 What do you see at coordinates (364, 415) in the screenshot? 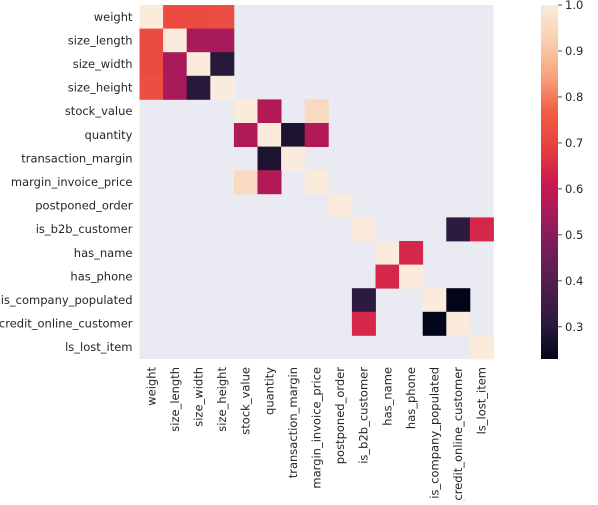
I see `column-label: is_b2b_customer` at bounding box center [364, 415].